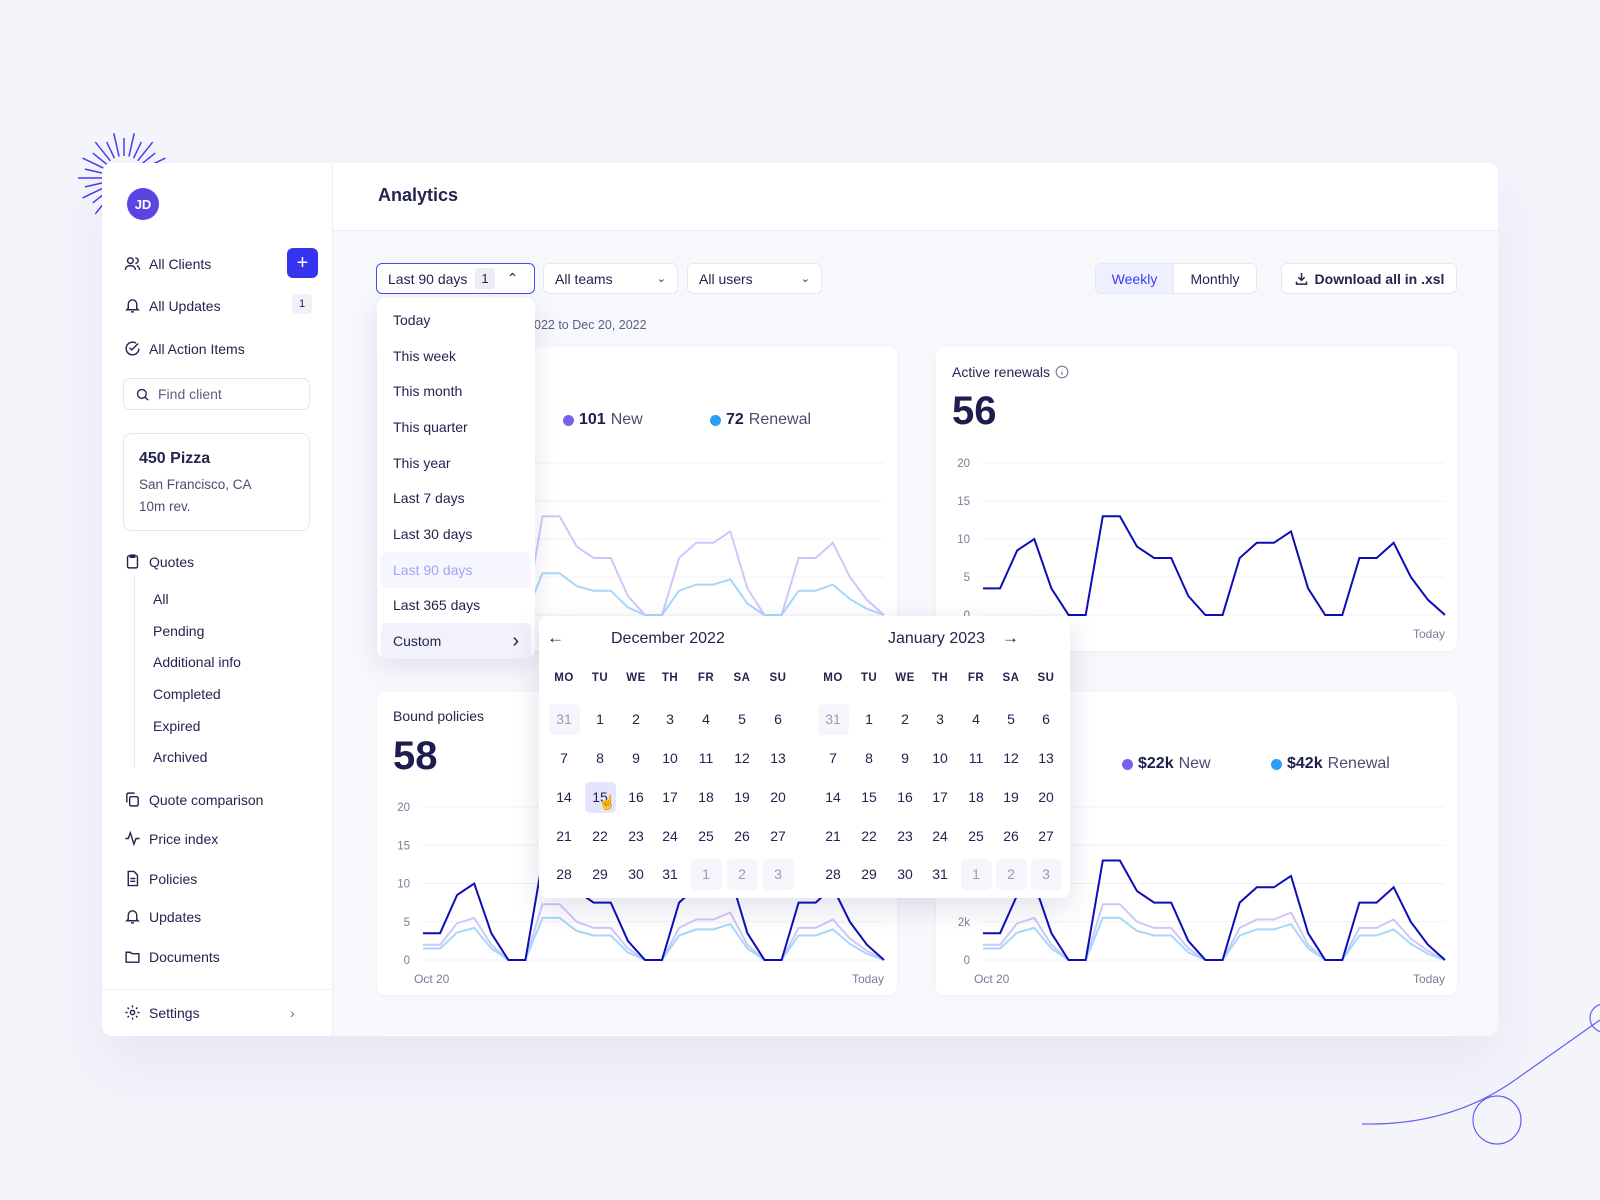  Describe the element at coordinates (905, 797) in the screenshot. I see `calendar-day: 16` at that location.